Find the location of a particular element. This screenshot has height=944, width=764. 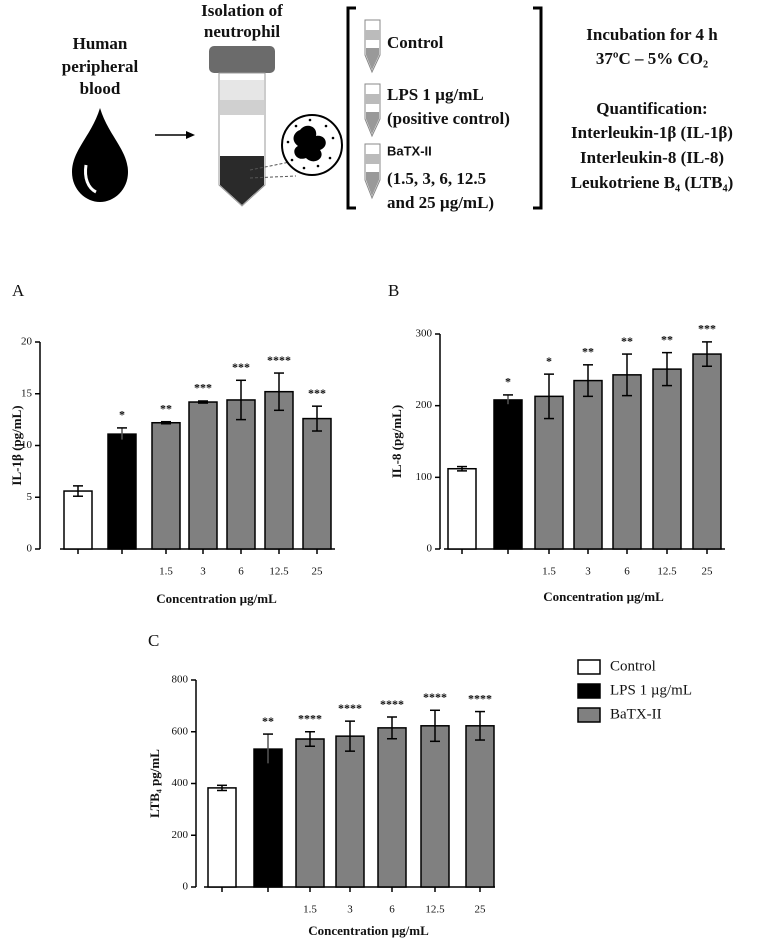

isolation-label: Isolation of is located at coordinates (242, 10).